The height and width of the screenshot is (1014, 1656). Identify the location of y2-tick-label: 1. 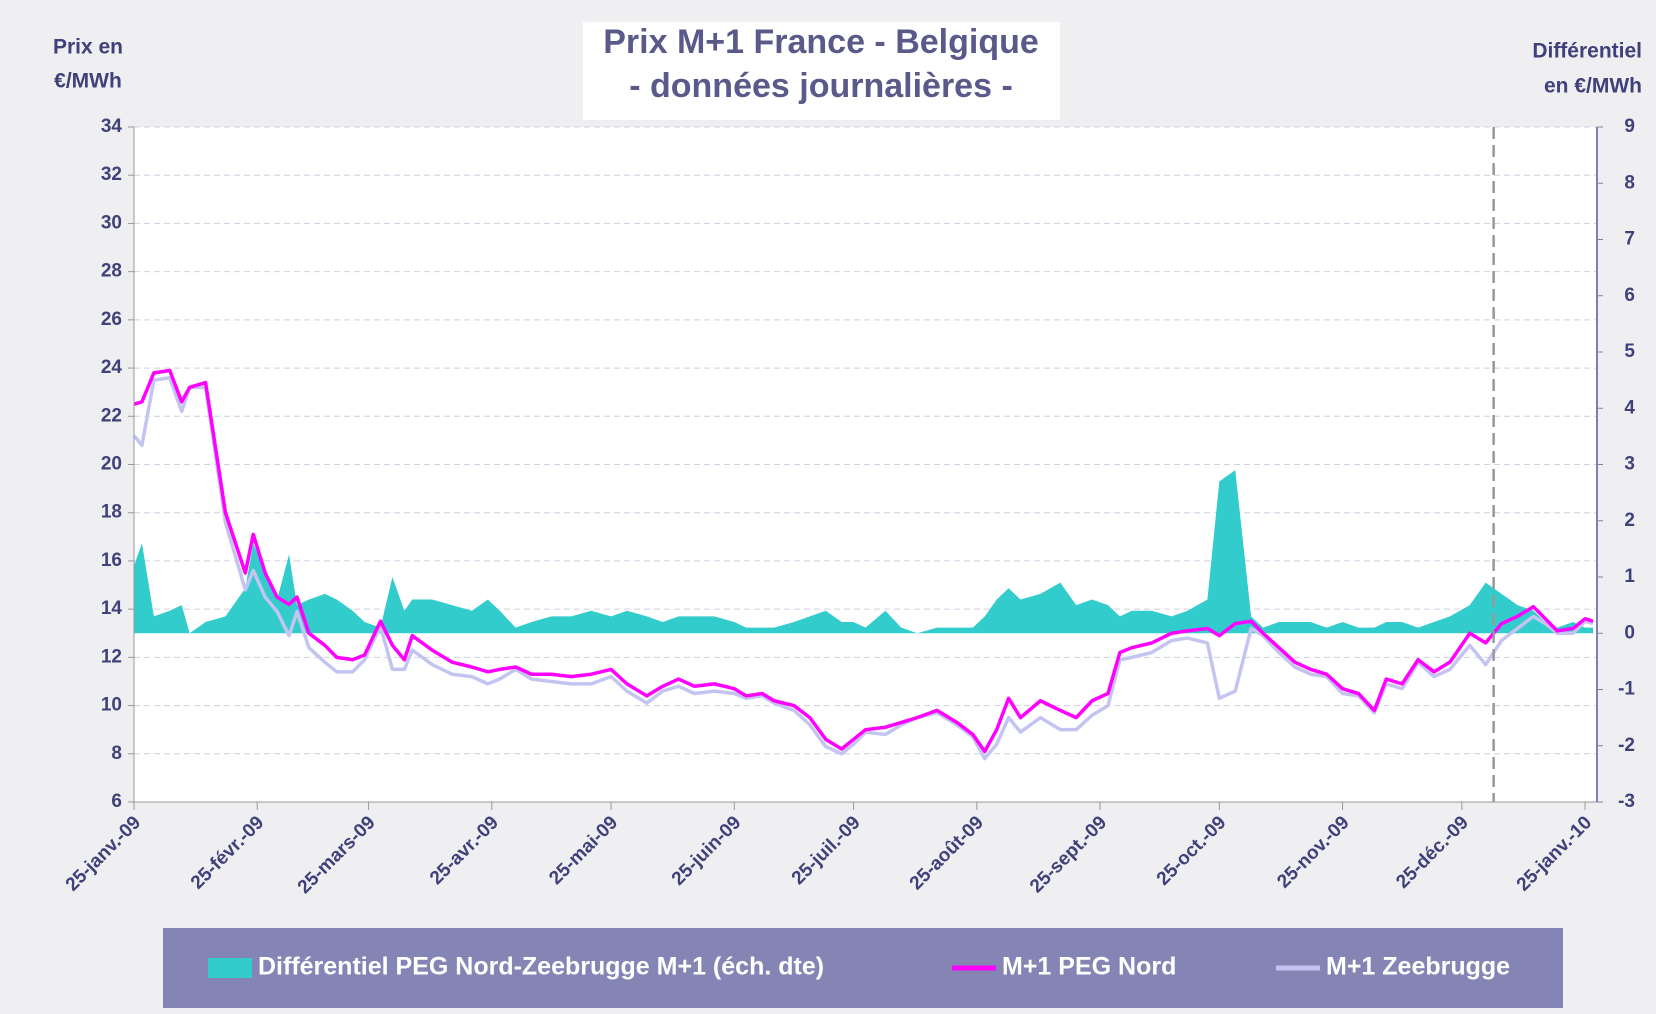
(1629, 576).